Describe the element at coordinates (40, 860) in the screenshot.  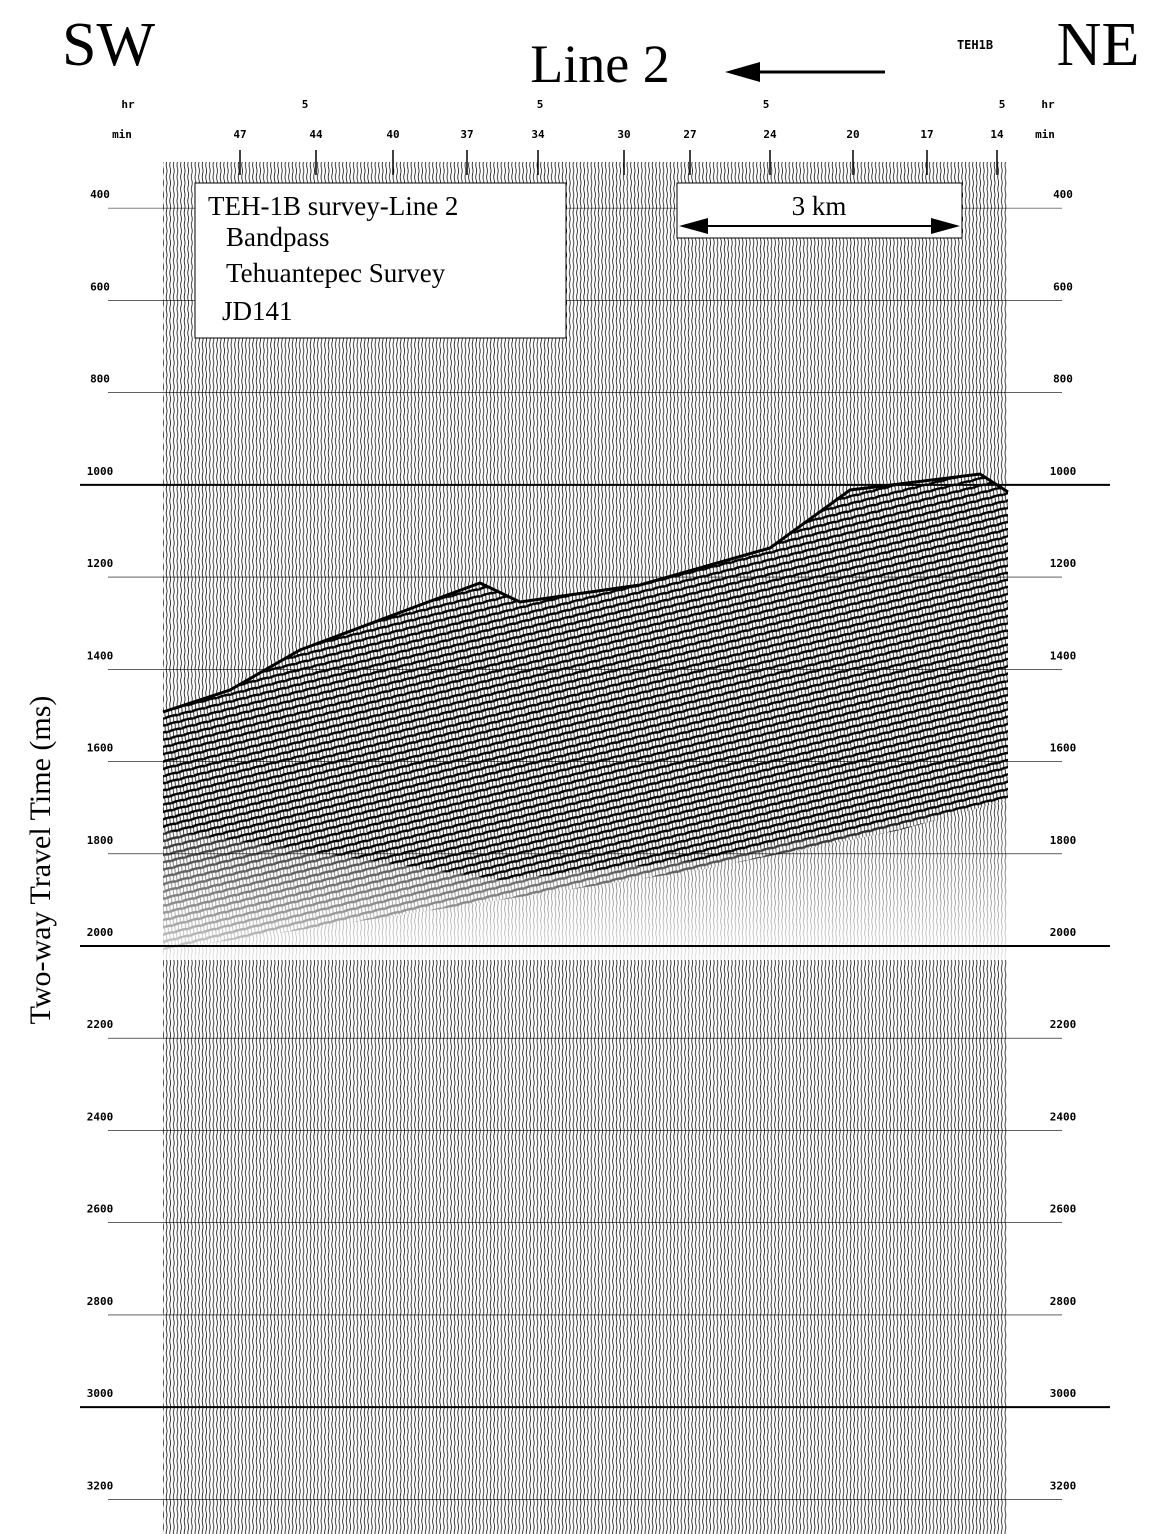
I see `y-axis-label: Two-way Travel Time (ms)` at that location.